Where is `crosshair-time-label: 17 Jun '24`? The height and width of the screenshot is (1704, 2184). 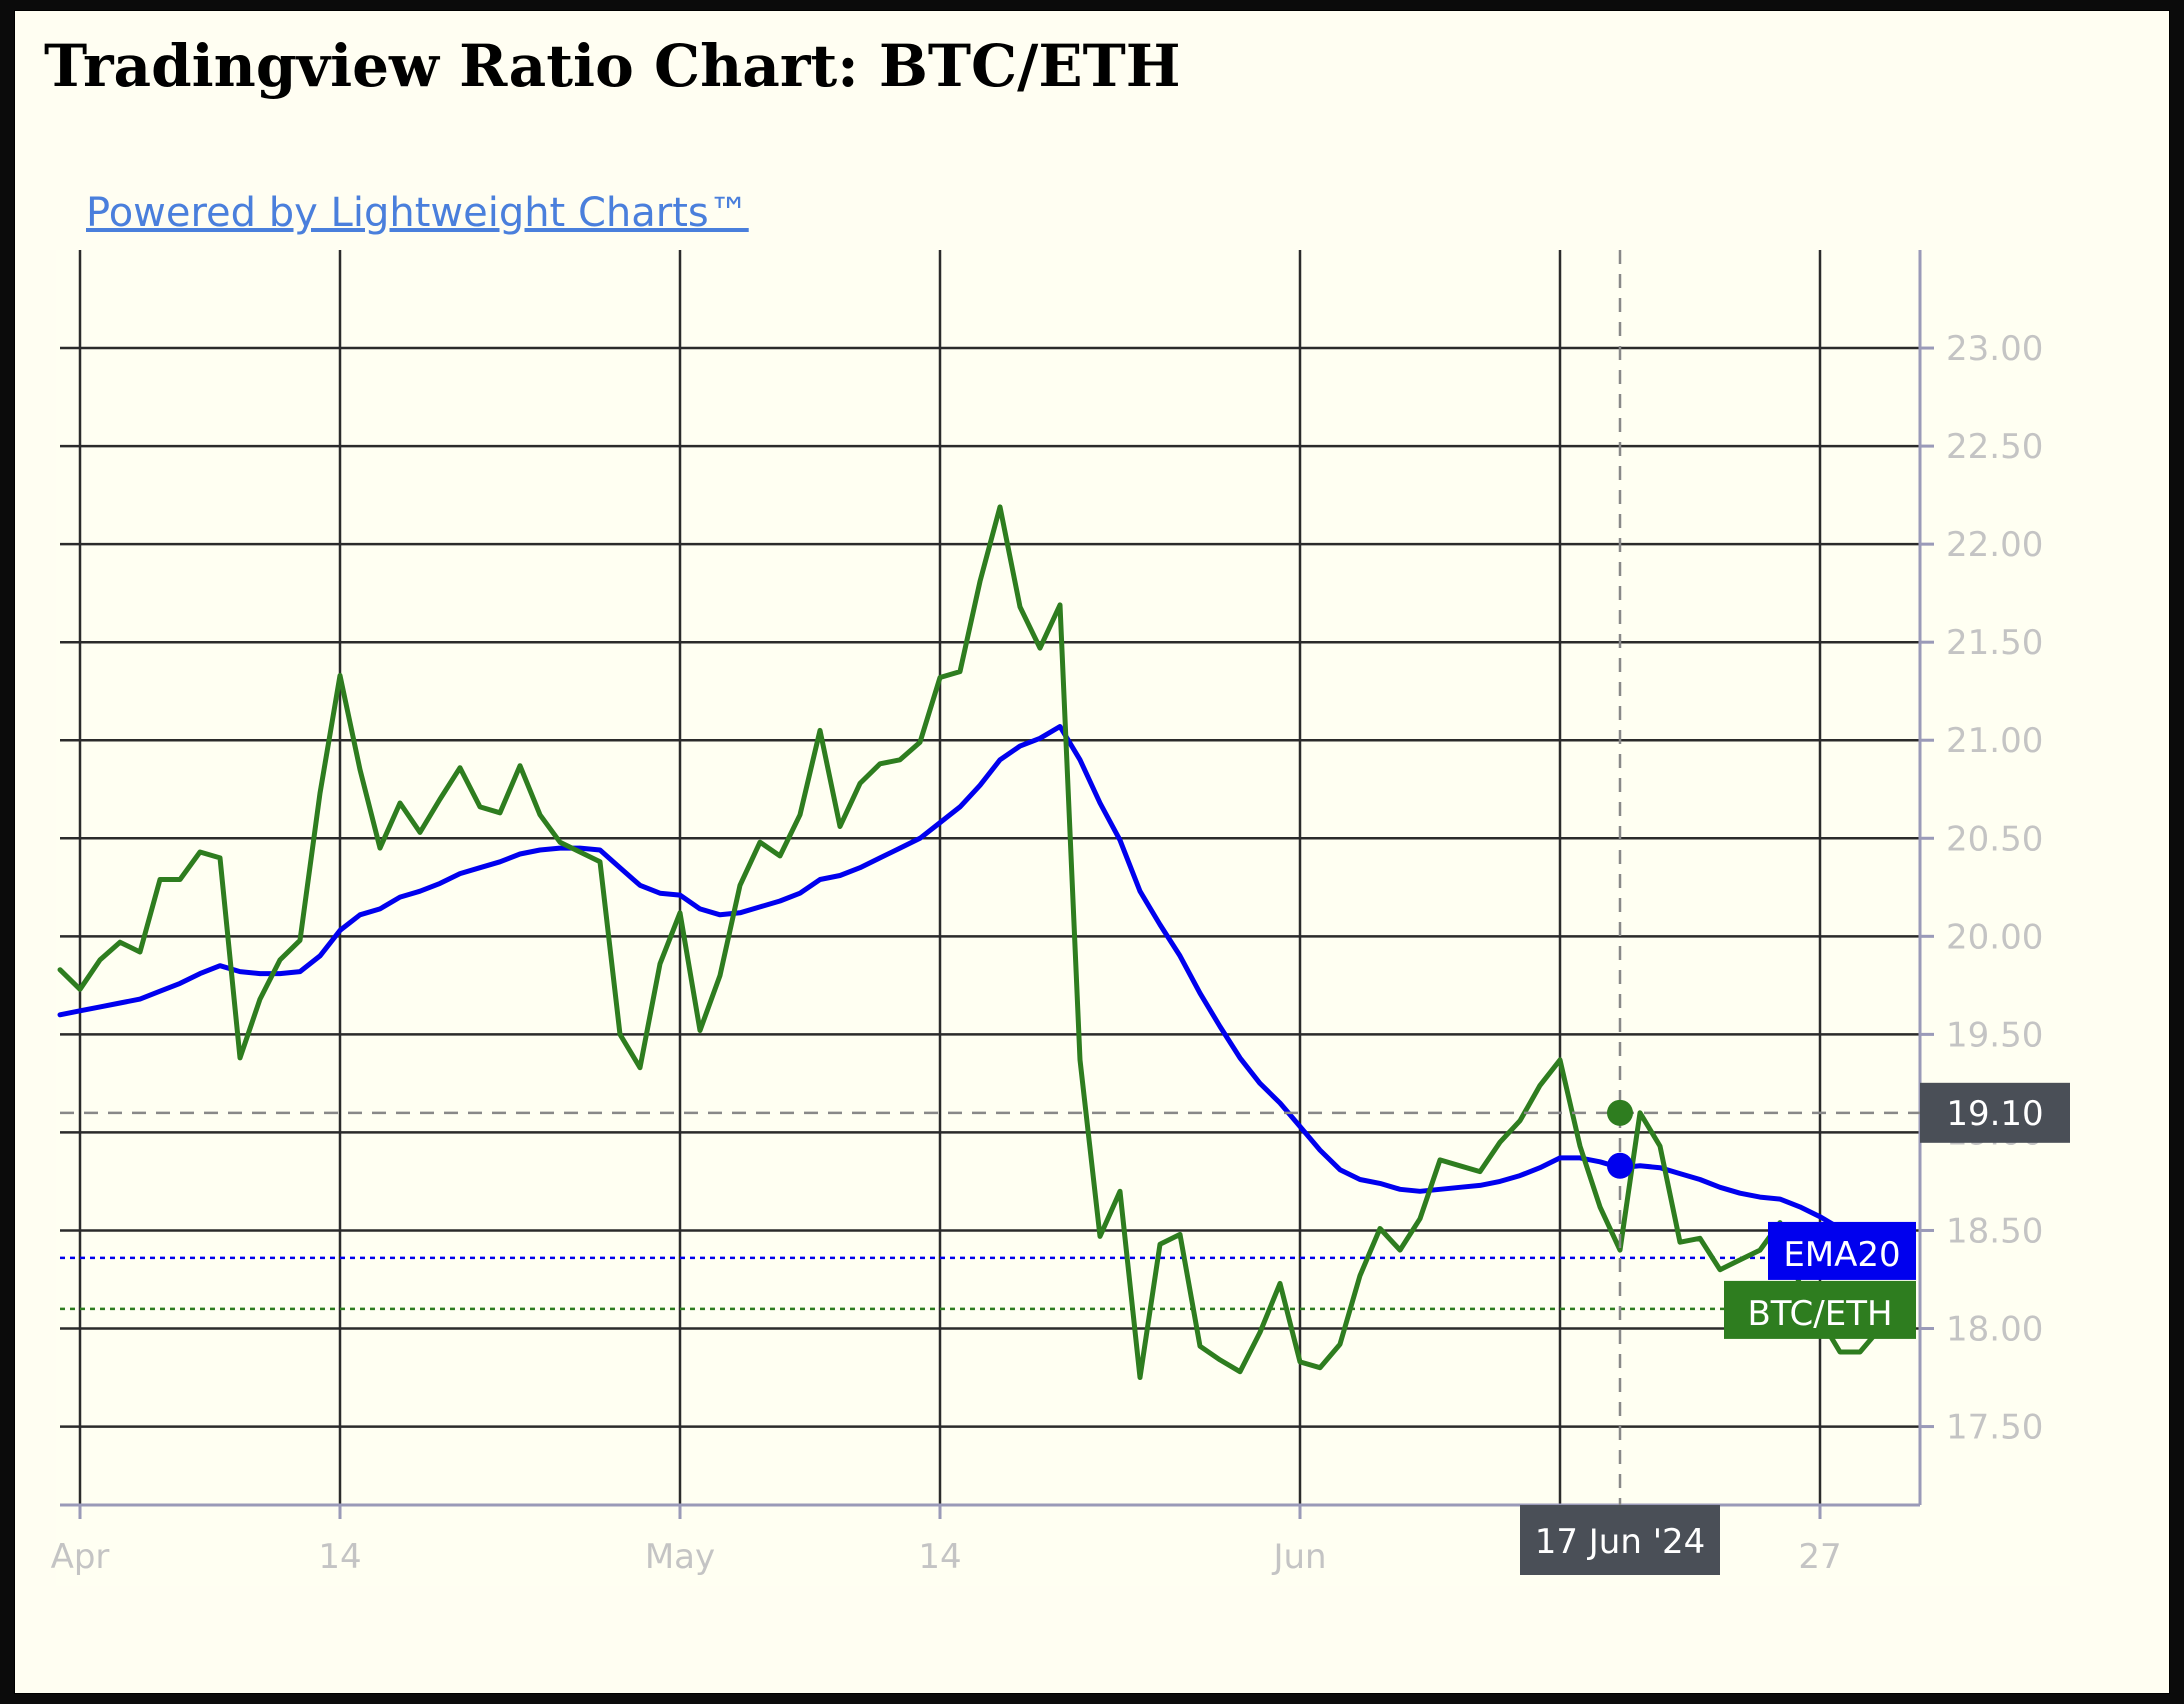
crosshair-time-label: 17 Jun '24 is located at coordinates (1620, 1542).